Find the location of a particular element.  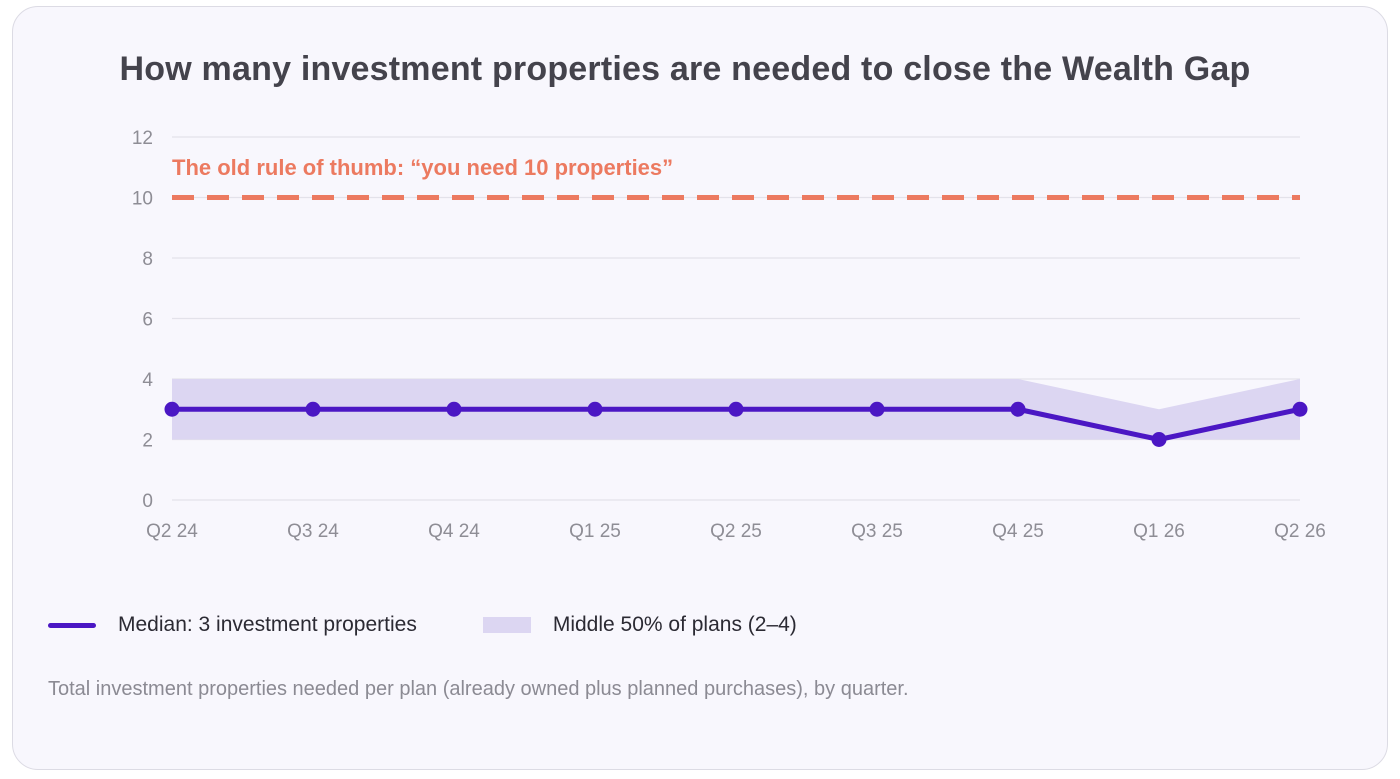

legend-item-middle-50: Middle 50% of plans (2–4) is located at coordinates (639, 625).